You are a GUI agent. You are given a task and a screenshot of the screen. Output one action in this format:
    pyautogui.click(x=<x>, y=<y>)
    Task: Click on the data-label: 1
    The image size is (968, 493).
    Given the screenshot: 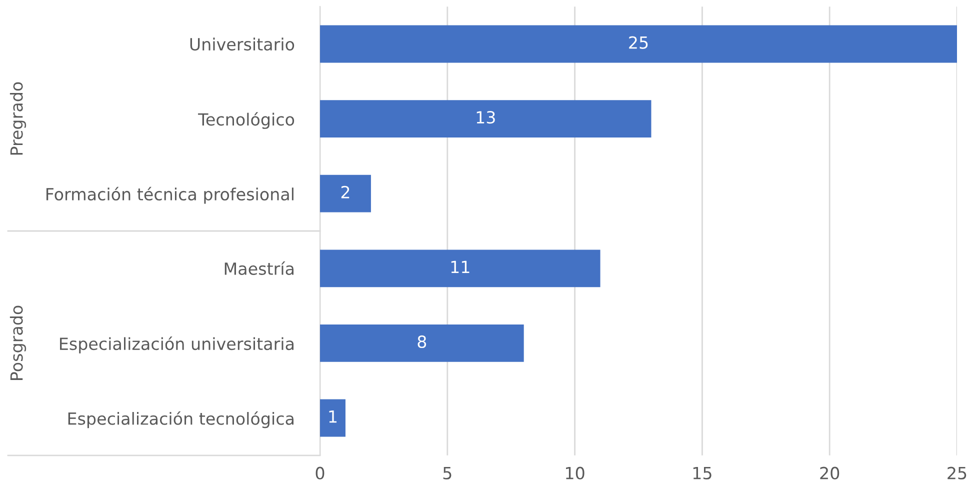 What is the action you would take?
    pyautogui.click(x=333, y=416)
    